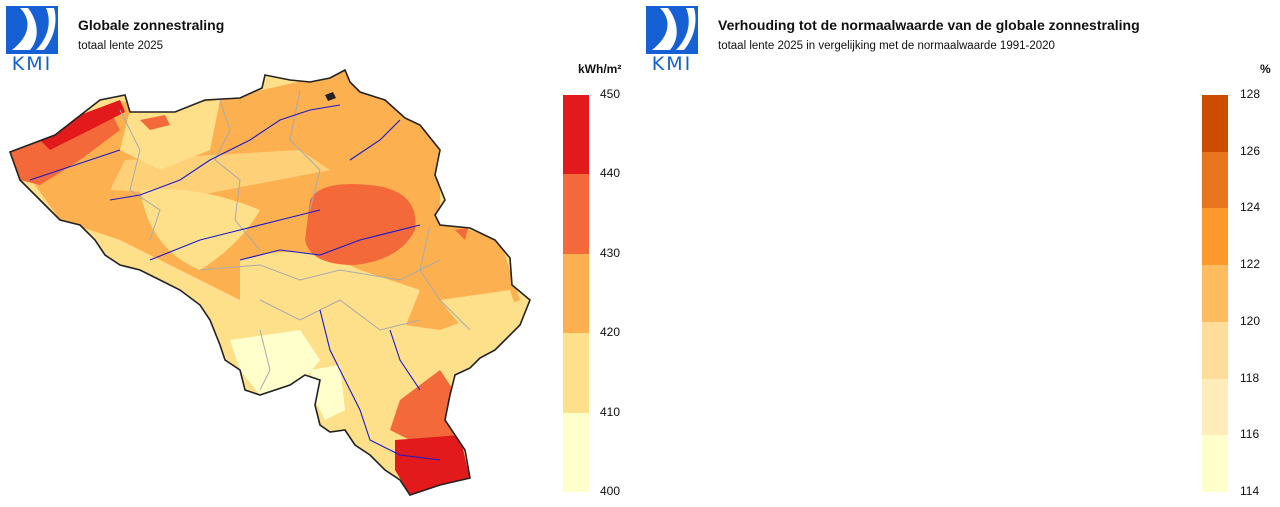  I want to click on legend-unit: kWh/m², so click(600, 69).